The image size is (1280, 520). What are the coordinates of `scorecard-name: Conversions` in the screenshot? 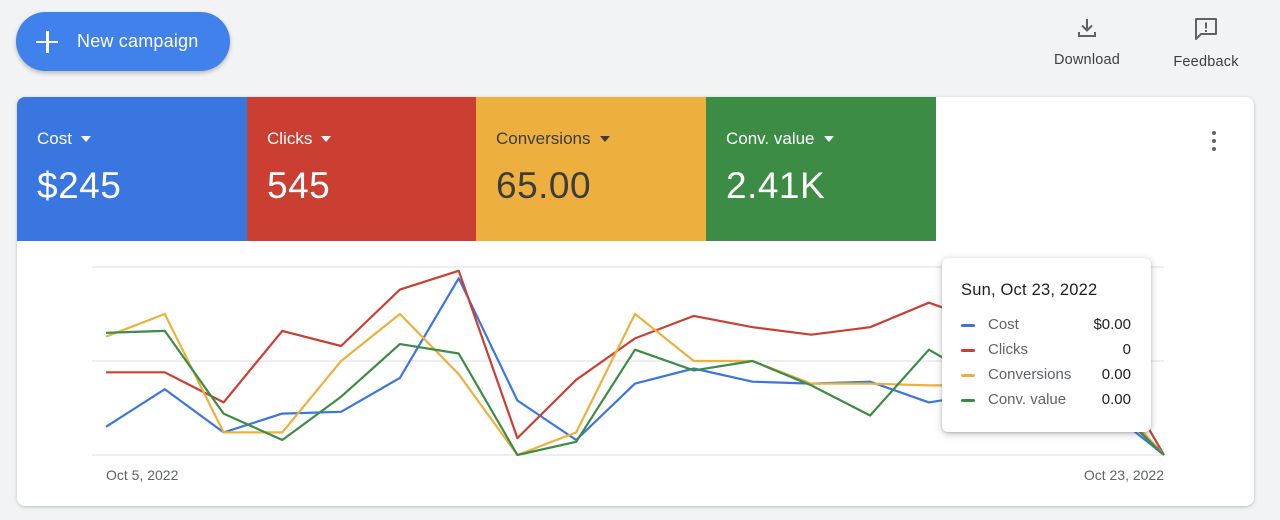 It's located at (543, 138).